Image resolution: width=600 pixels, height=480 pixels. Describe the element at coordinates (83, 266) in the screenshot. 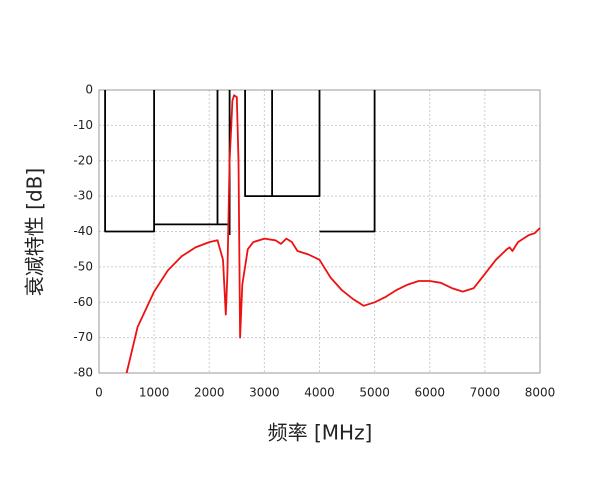

I see `y-tick-label: -50` at that location.